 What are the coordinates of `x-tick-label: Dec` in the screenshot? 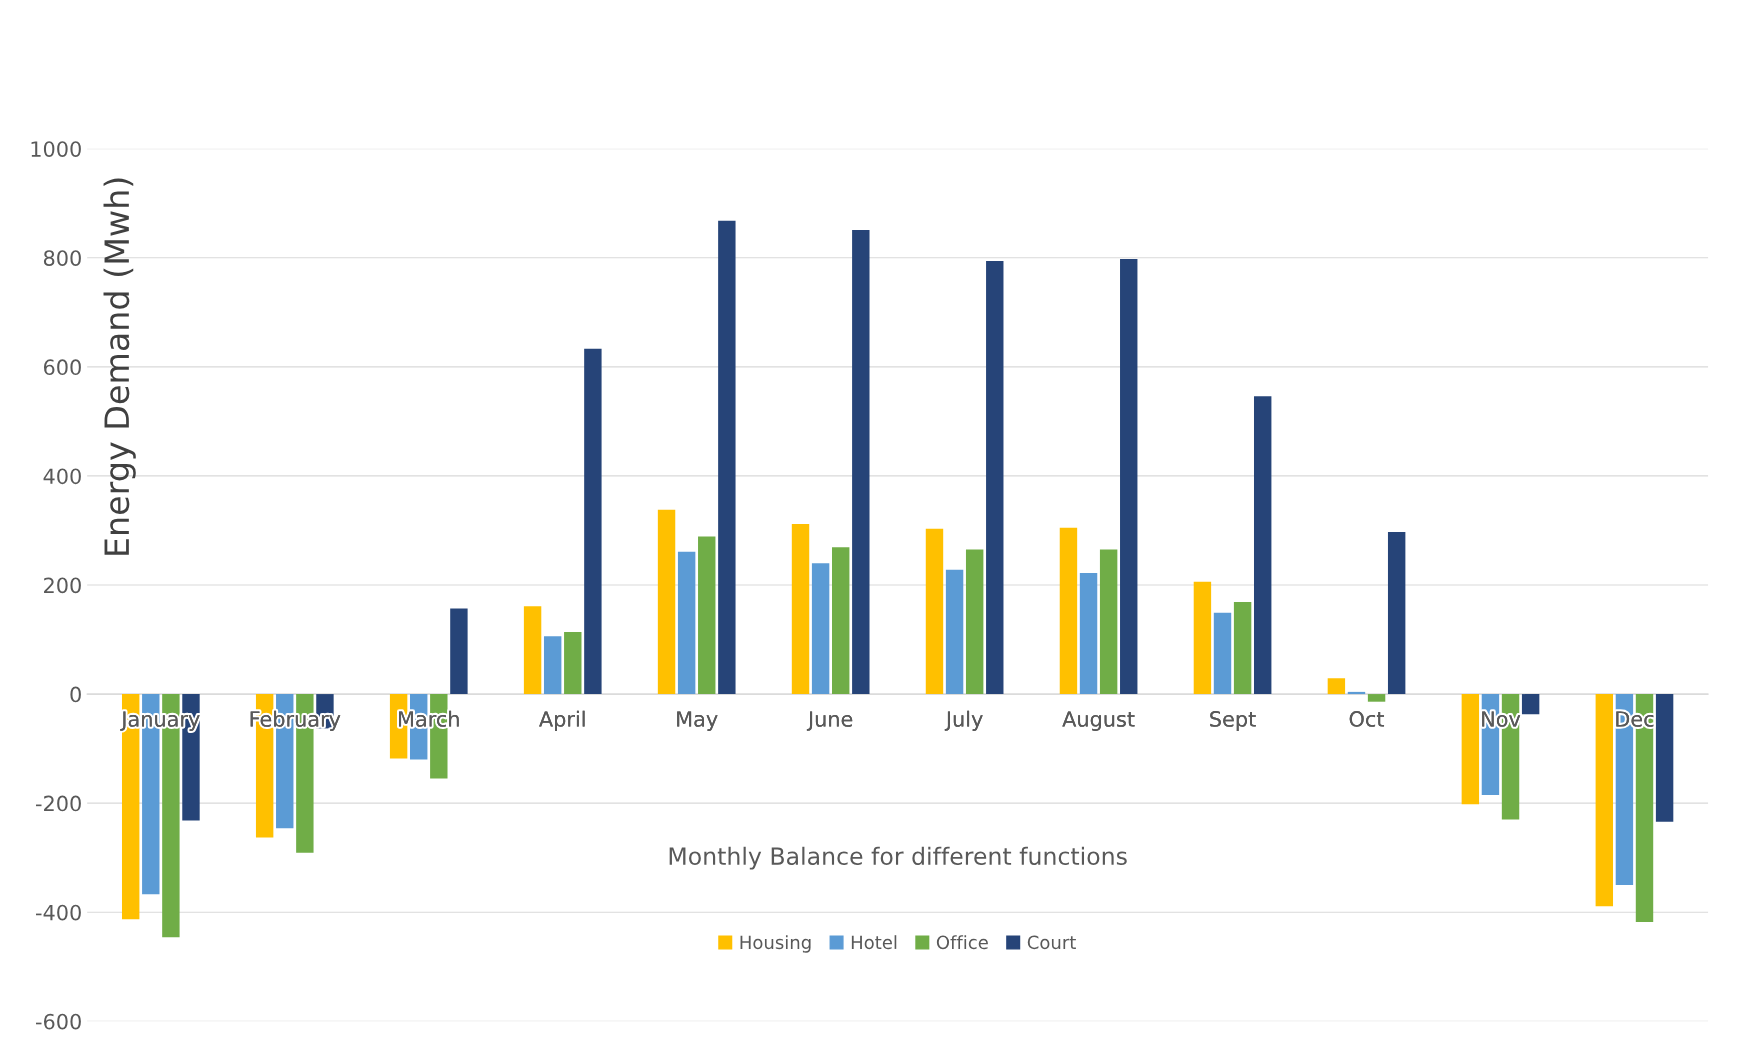 It's located at (1635, 719).